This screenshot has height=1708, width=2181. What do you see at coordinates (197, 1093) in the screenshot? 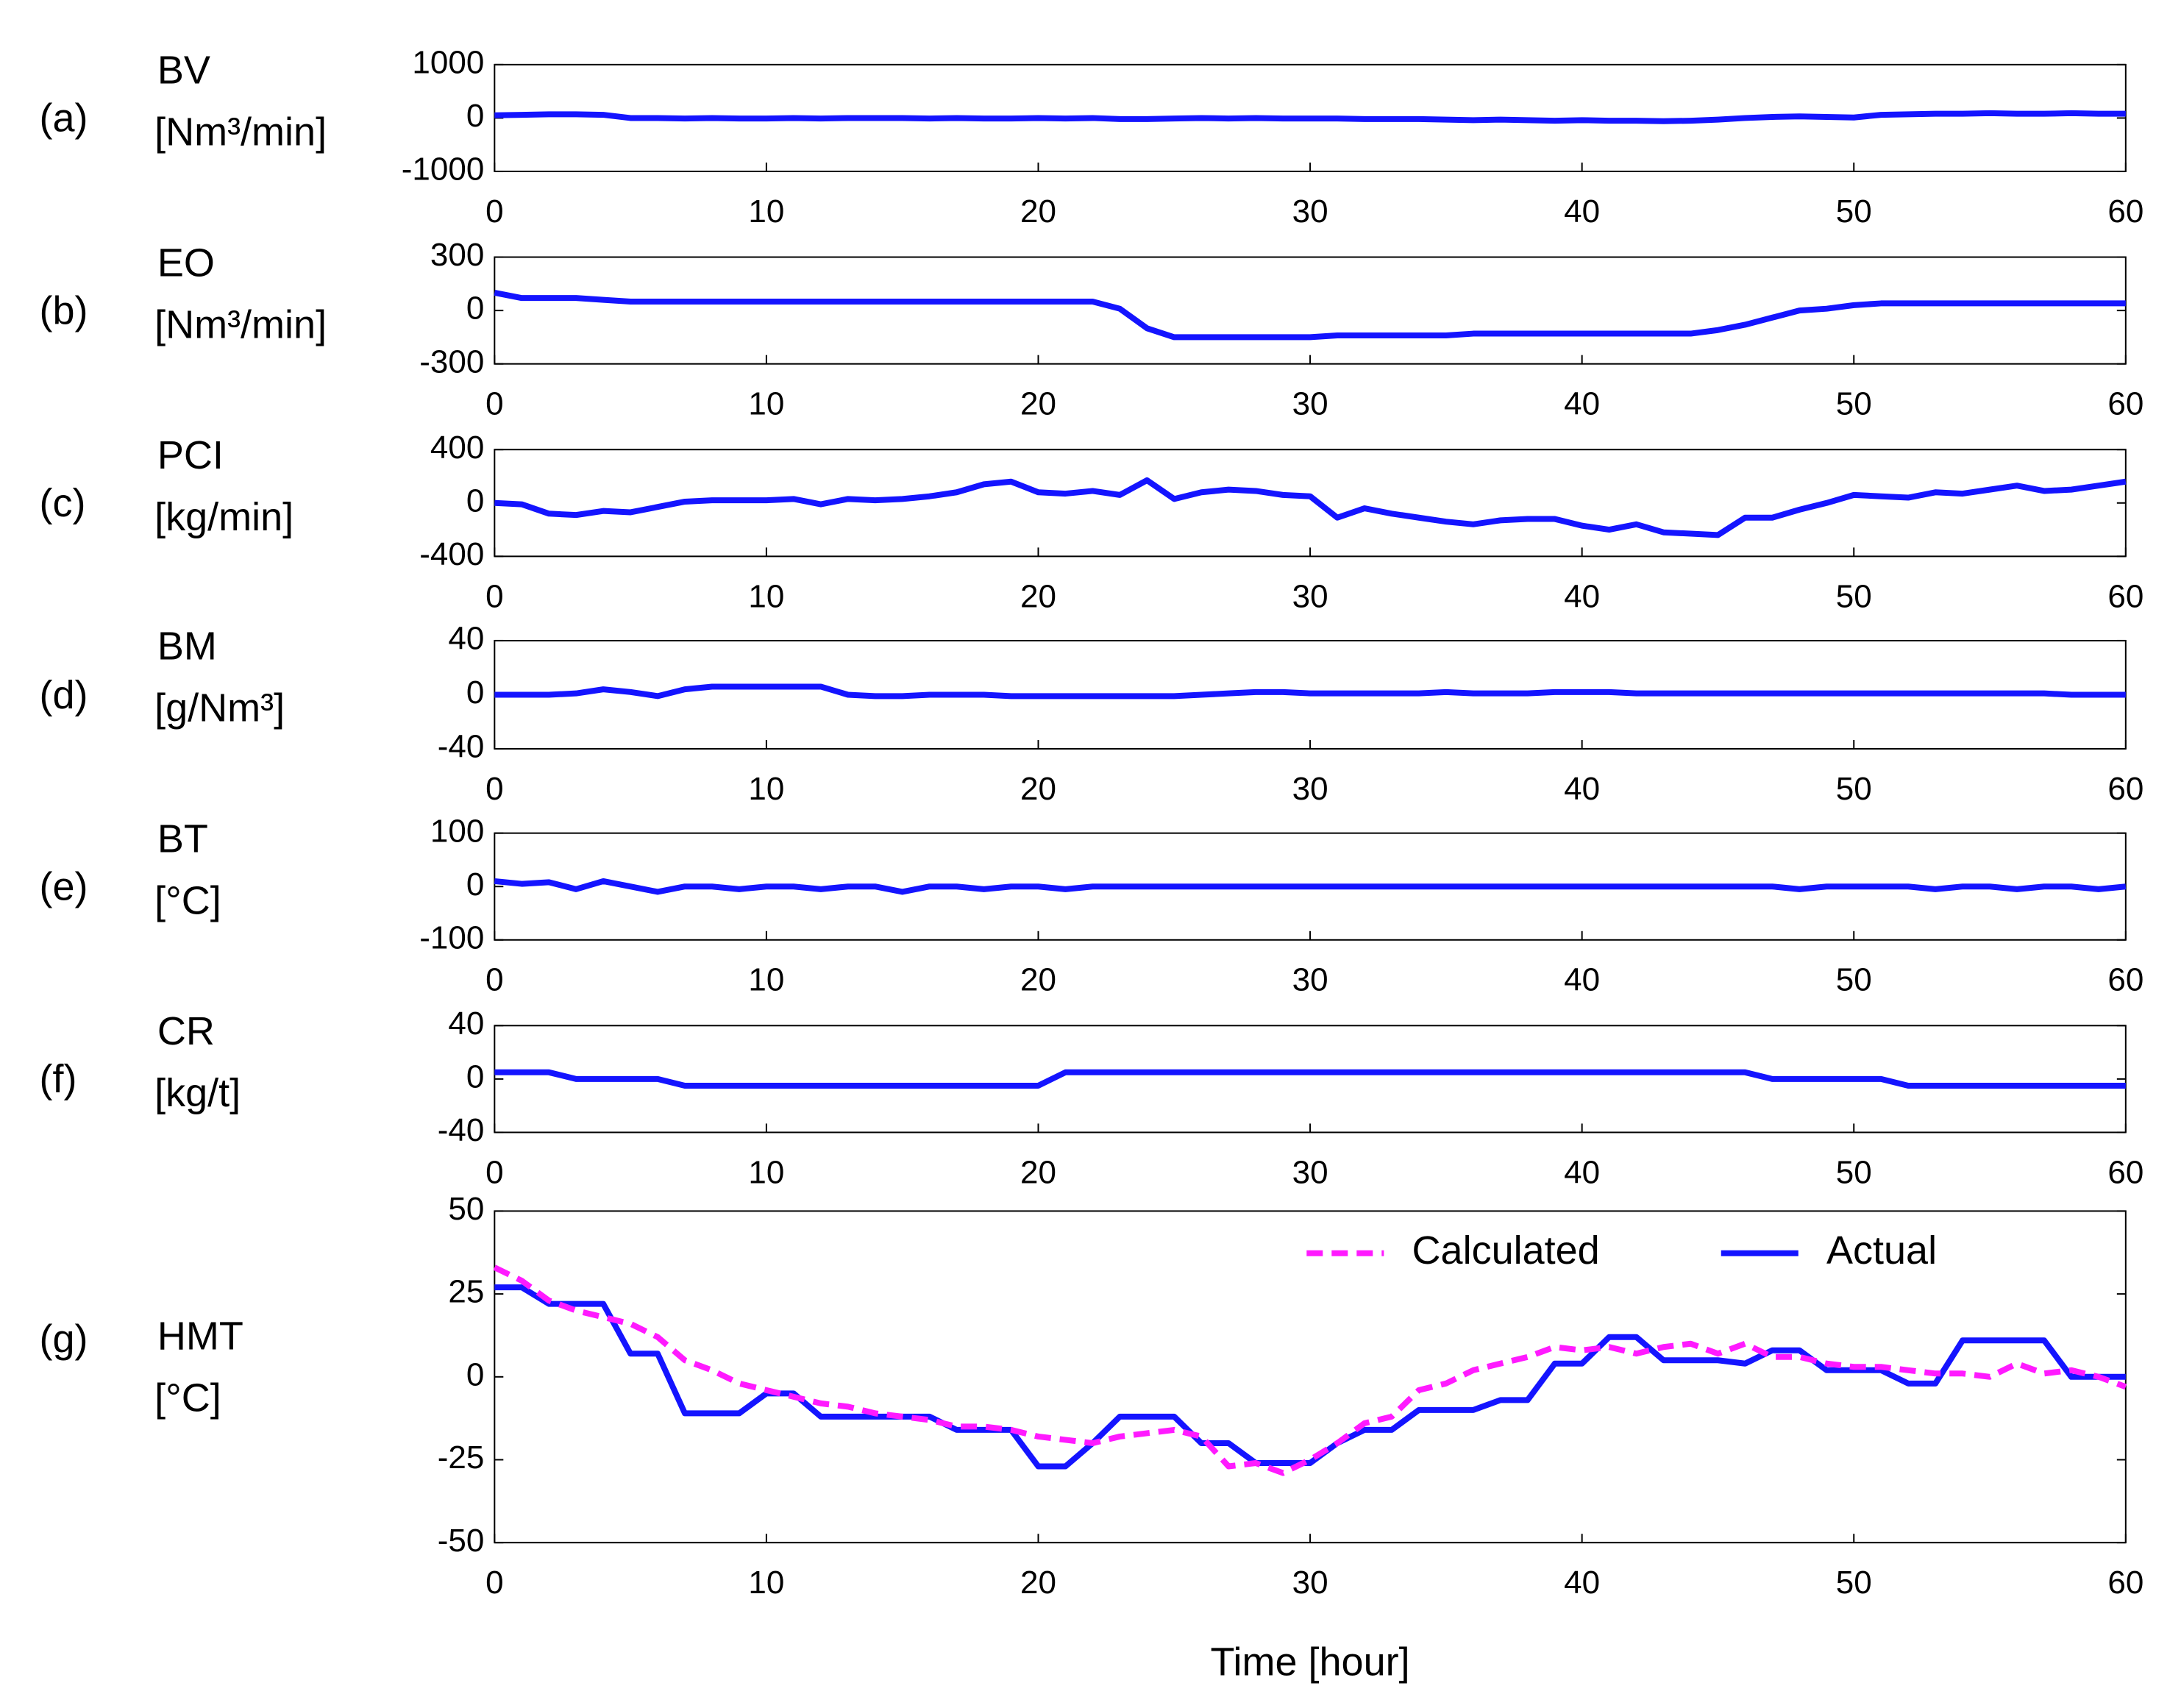
I see `y-label-unit: [kg/t]` at bounding box center [197, 1093].